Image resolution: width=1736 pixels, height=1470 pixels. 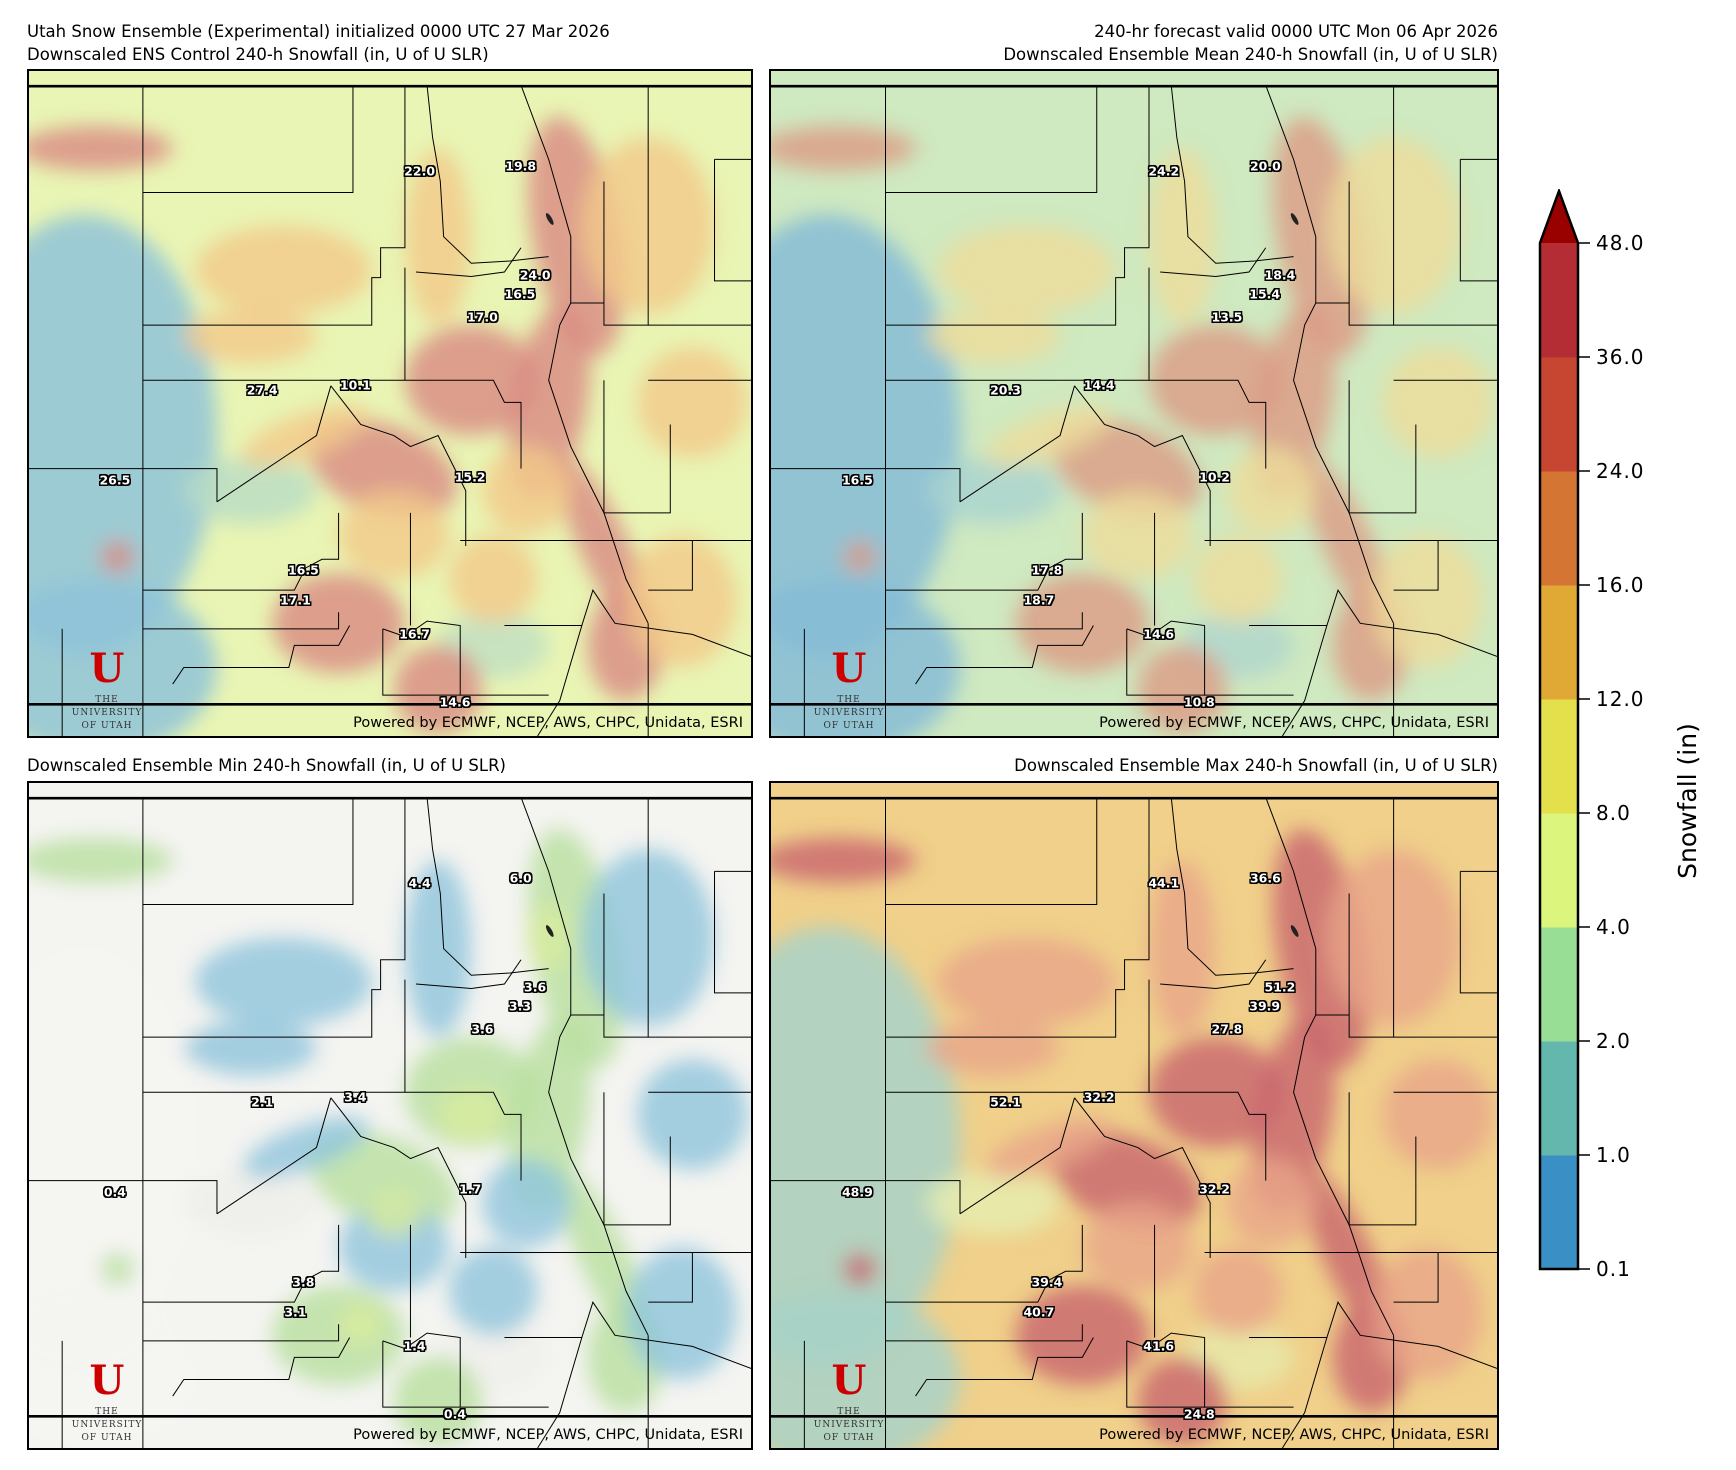 I want to click on snowfall-point-label: 1.4, so click(x=414, y=1346).